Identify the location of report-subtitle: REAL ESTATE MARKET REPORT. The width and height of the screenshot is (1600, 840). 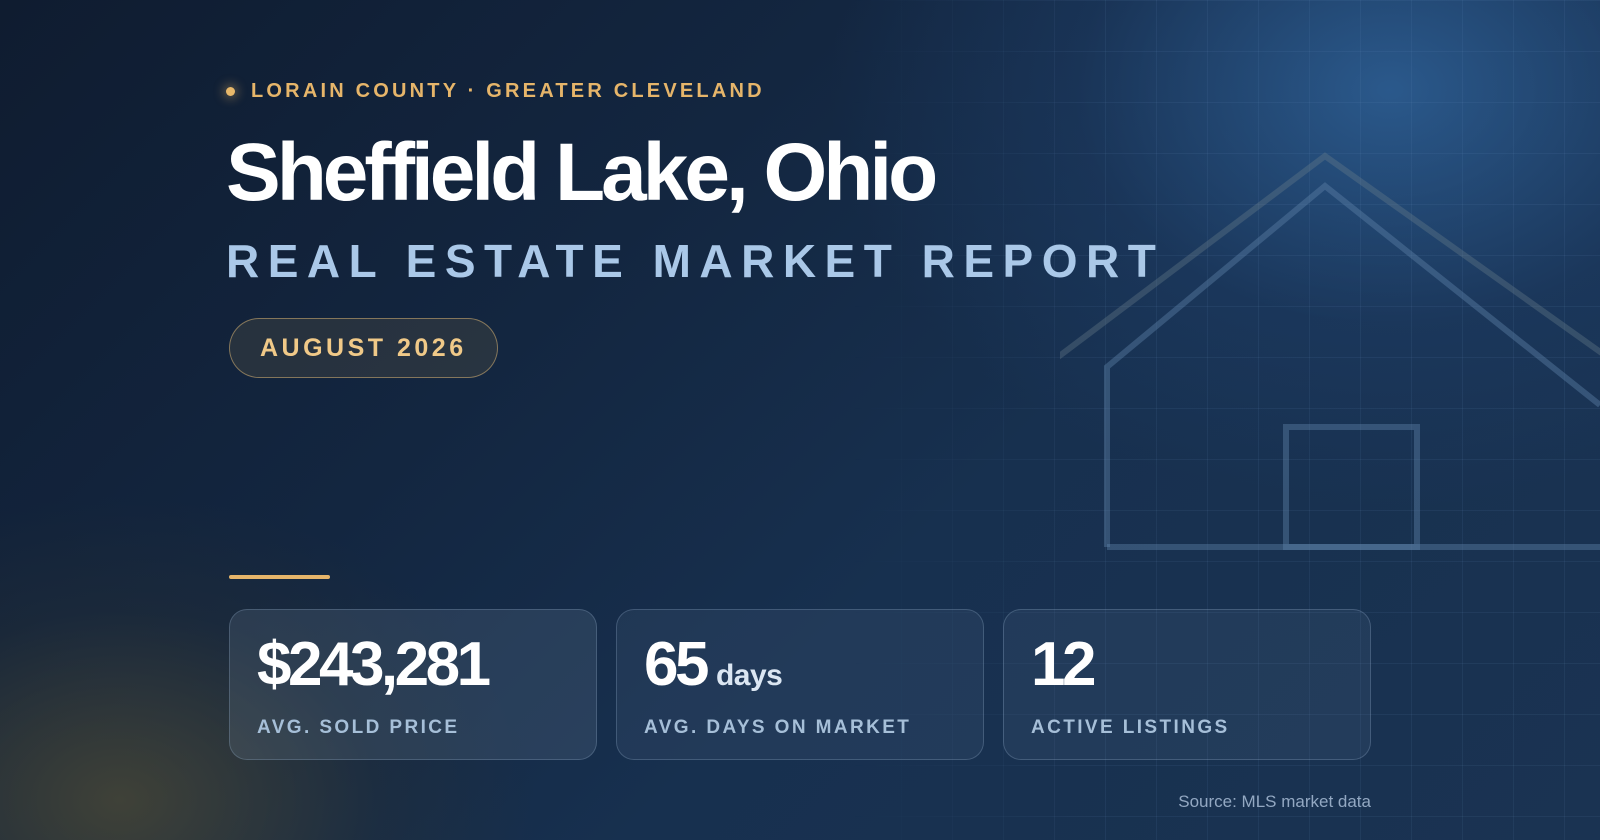
(695, 261).